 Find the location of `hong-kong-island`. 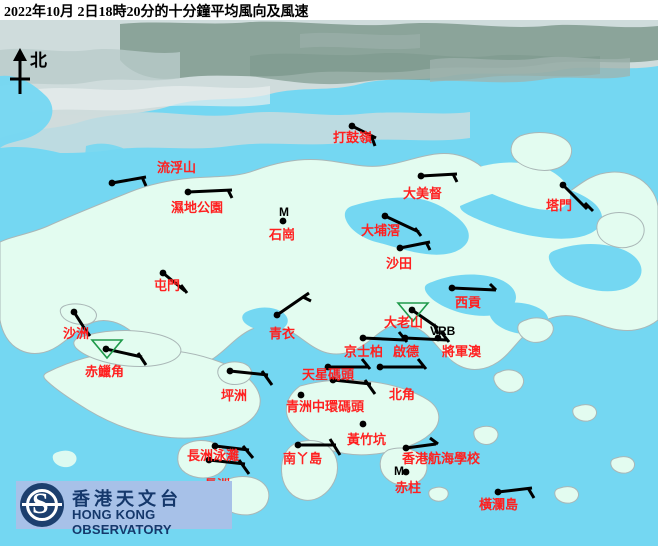

hong-kong-island is located at coordinates (362, 417).